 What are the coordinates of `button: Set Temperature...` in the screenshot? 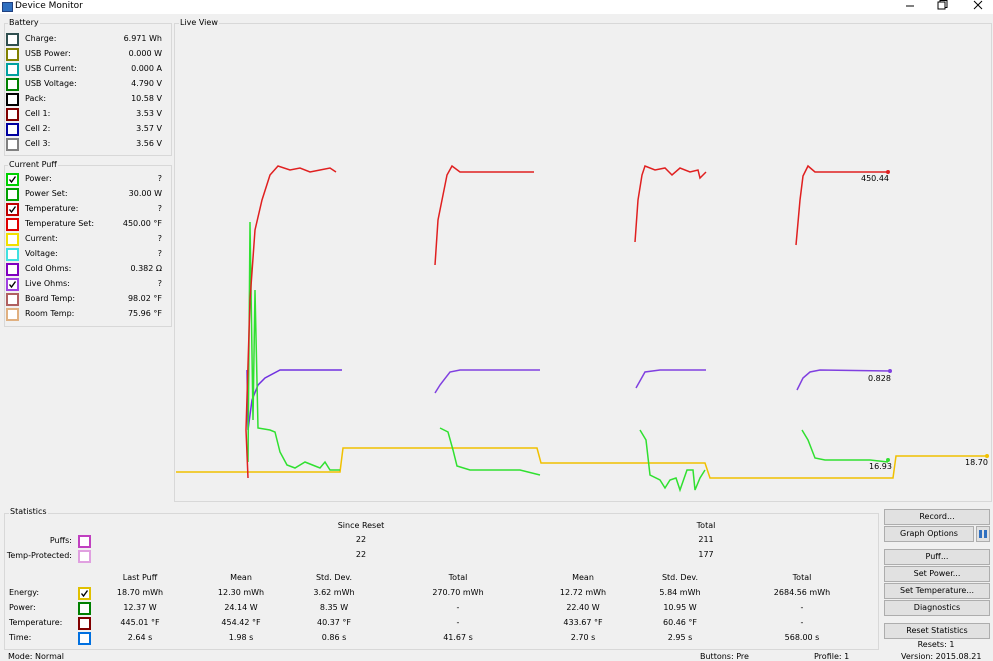 It's located at (937, 591).